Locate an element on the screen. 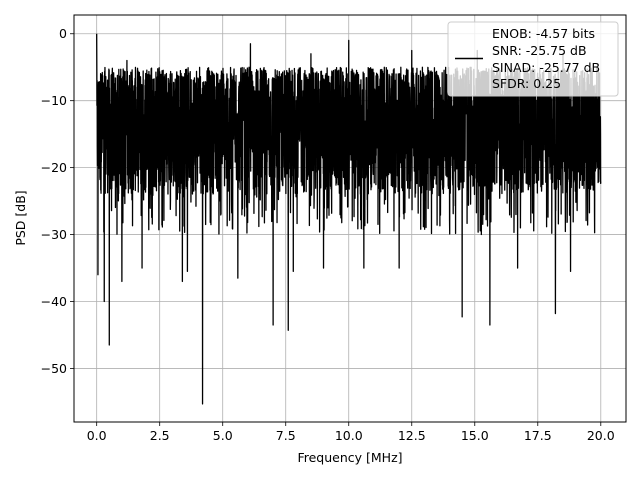  x-tick-label: 15.0 is located at coordinates (475, 435).